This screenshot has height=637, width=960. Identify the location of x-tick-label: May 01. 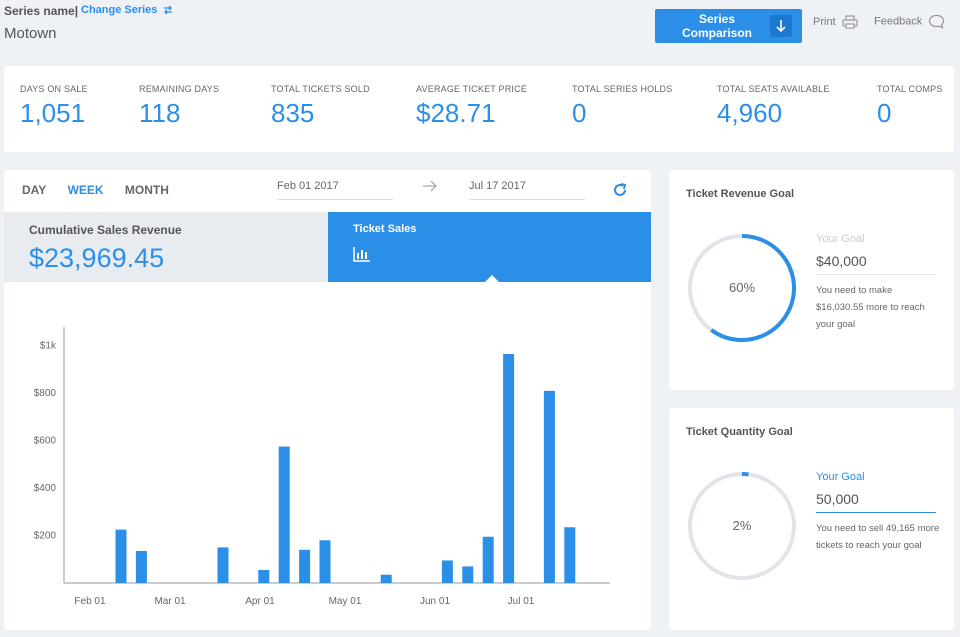
(345, 601).